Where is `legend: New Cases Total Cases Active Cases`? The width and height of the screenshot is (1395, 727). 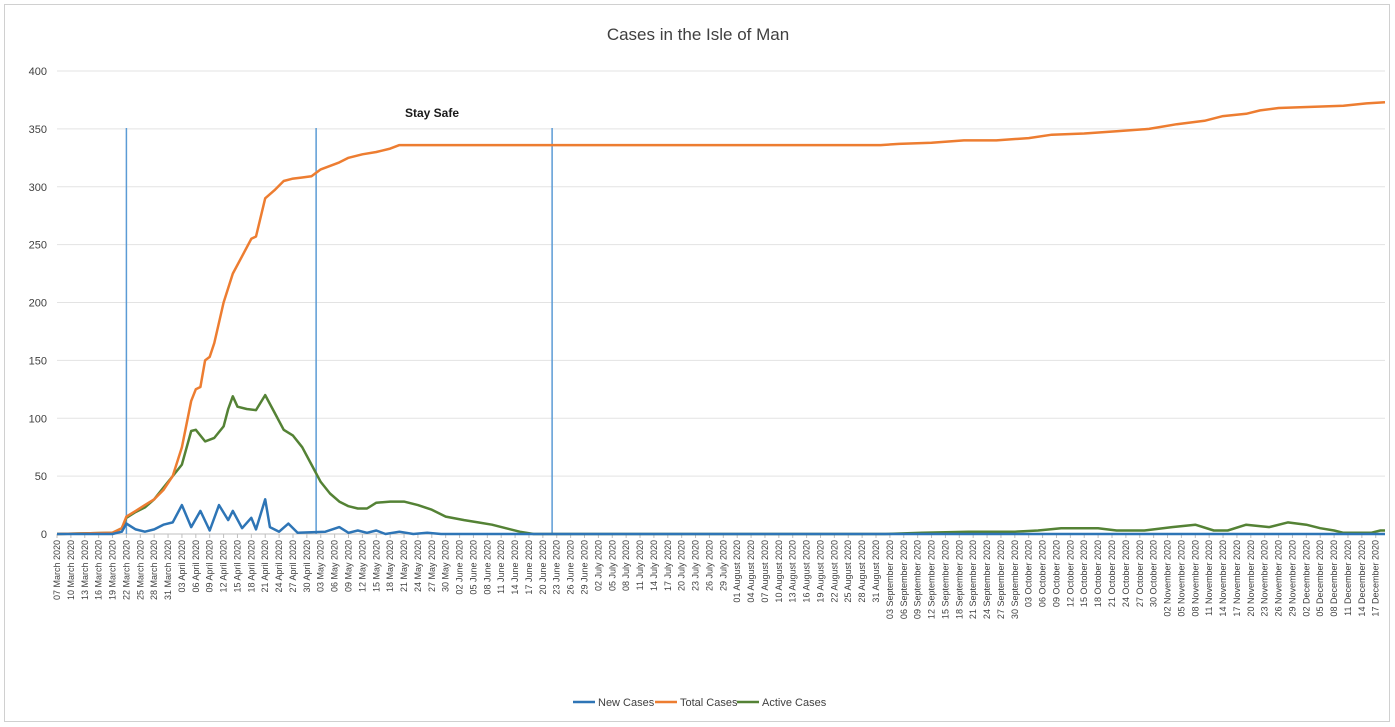 legend: New Cases Total Cases Active Cases is located at coordinates (700, 703).